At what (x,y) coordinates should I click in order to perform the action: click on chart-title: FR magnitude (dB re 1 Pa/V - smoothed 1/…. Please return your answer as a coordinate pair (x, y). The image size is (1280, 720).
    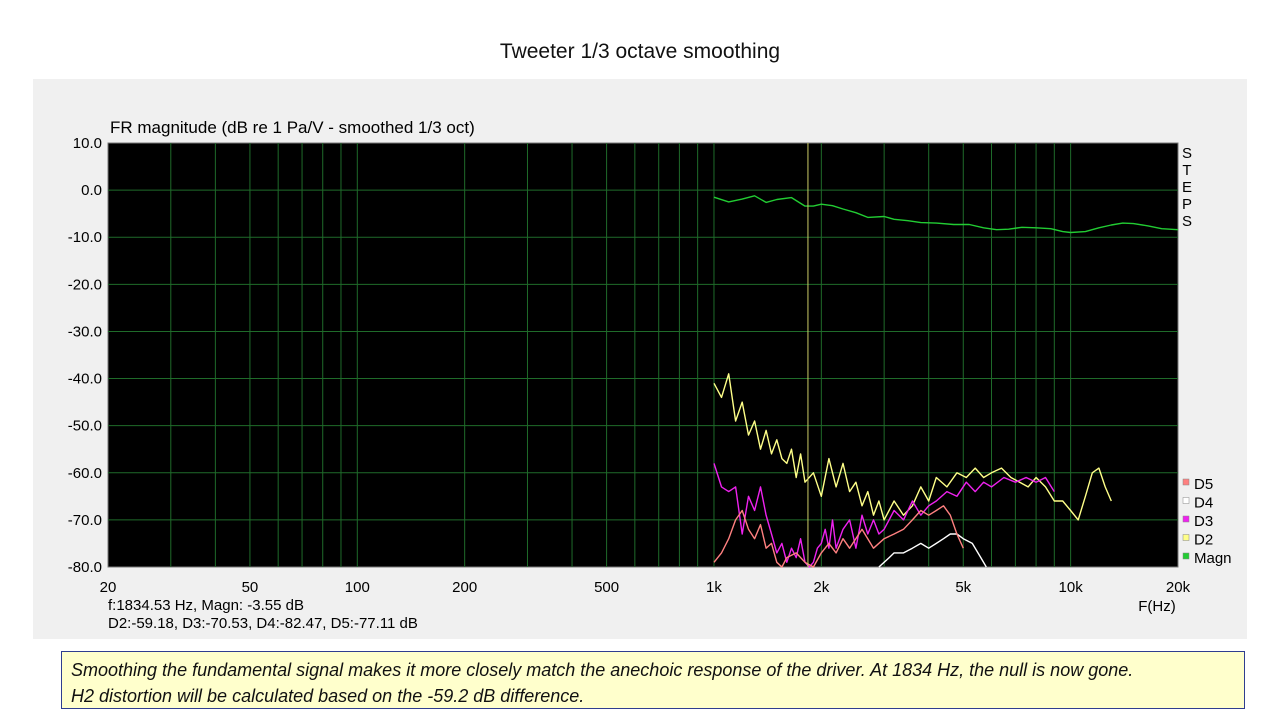
    Looking at the image, I should click on (292, 127).